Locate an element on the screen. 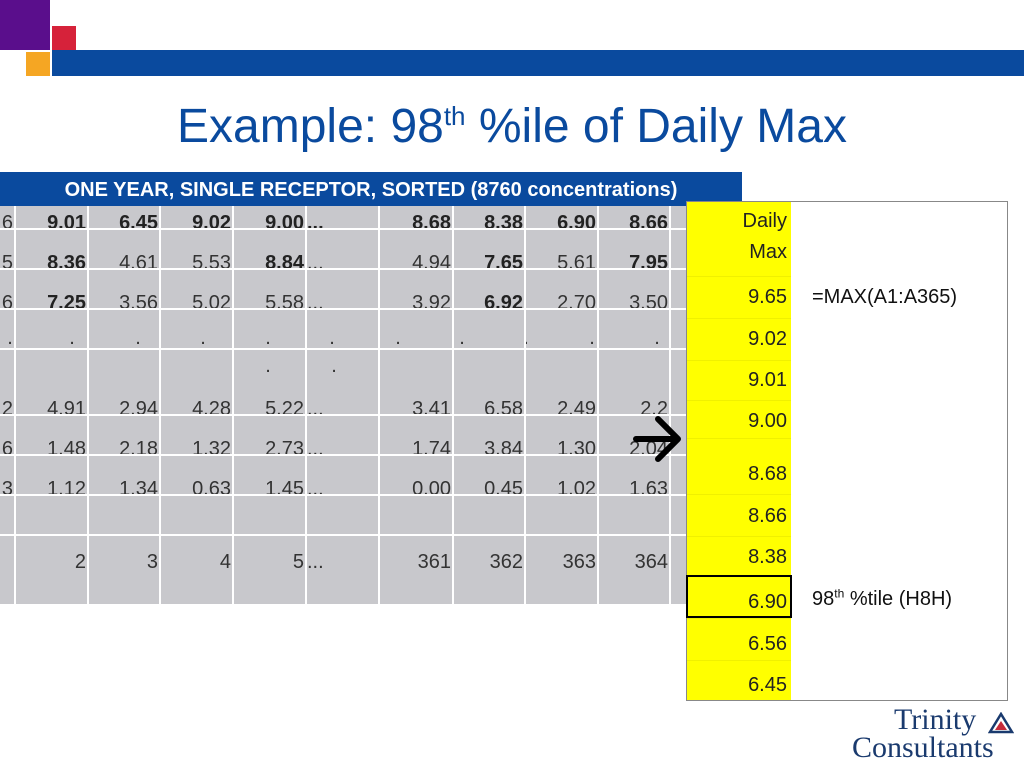  table-cell: 4.28 is located at coordinates (211, 409).